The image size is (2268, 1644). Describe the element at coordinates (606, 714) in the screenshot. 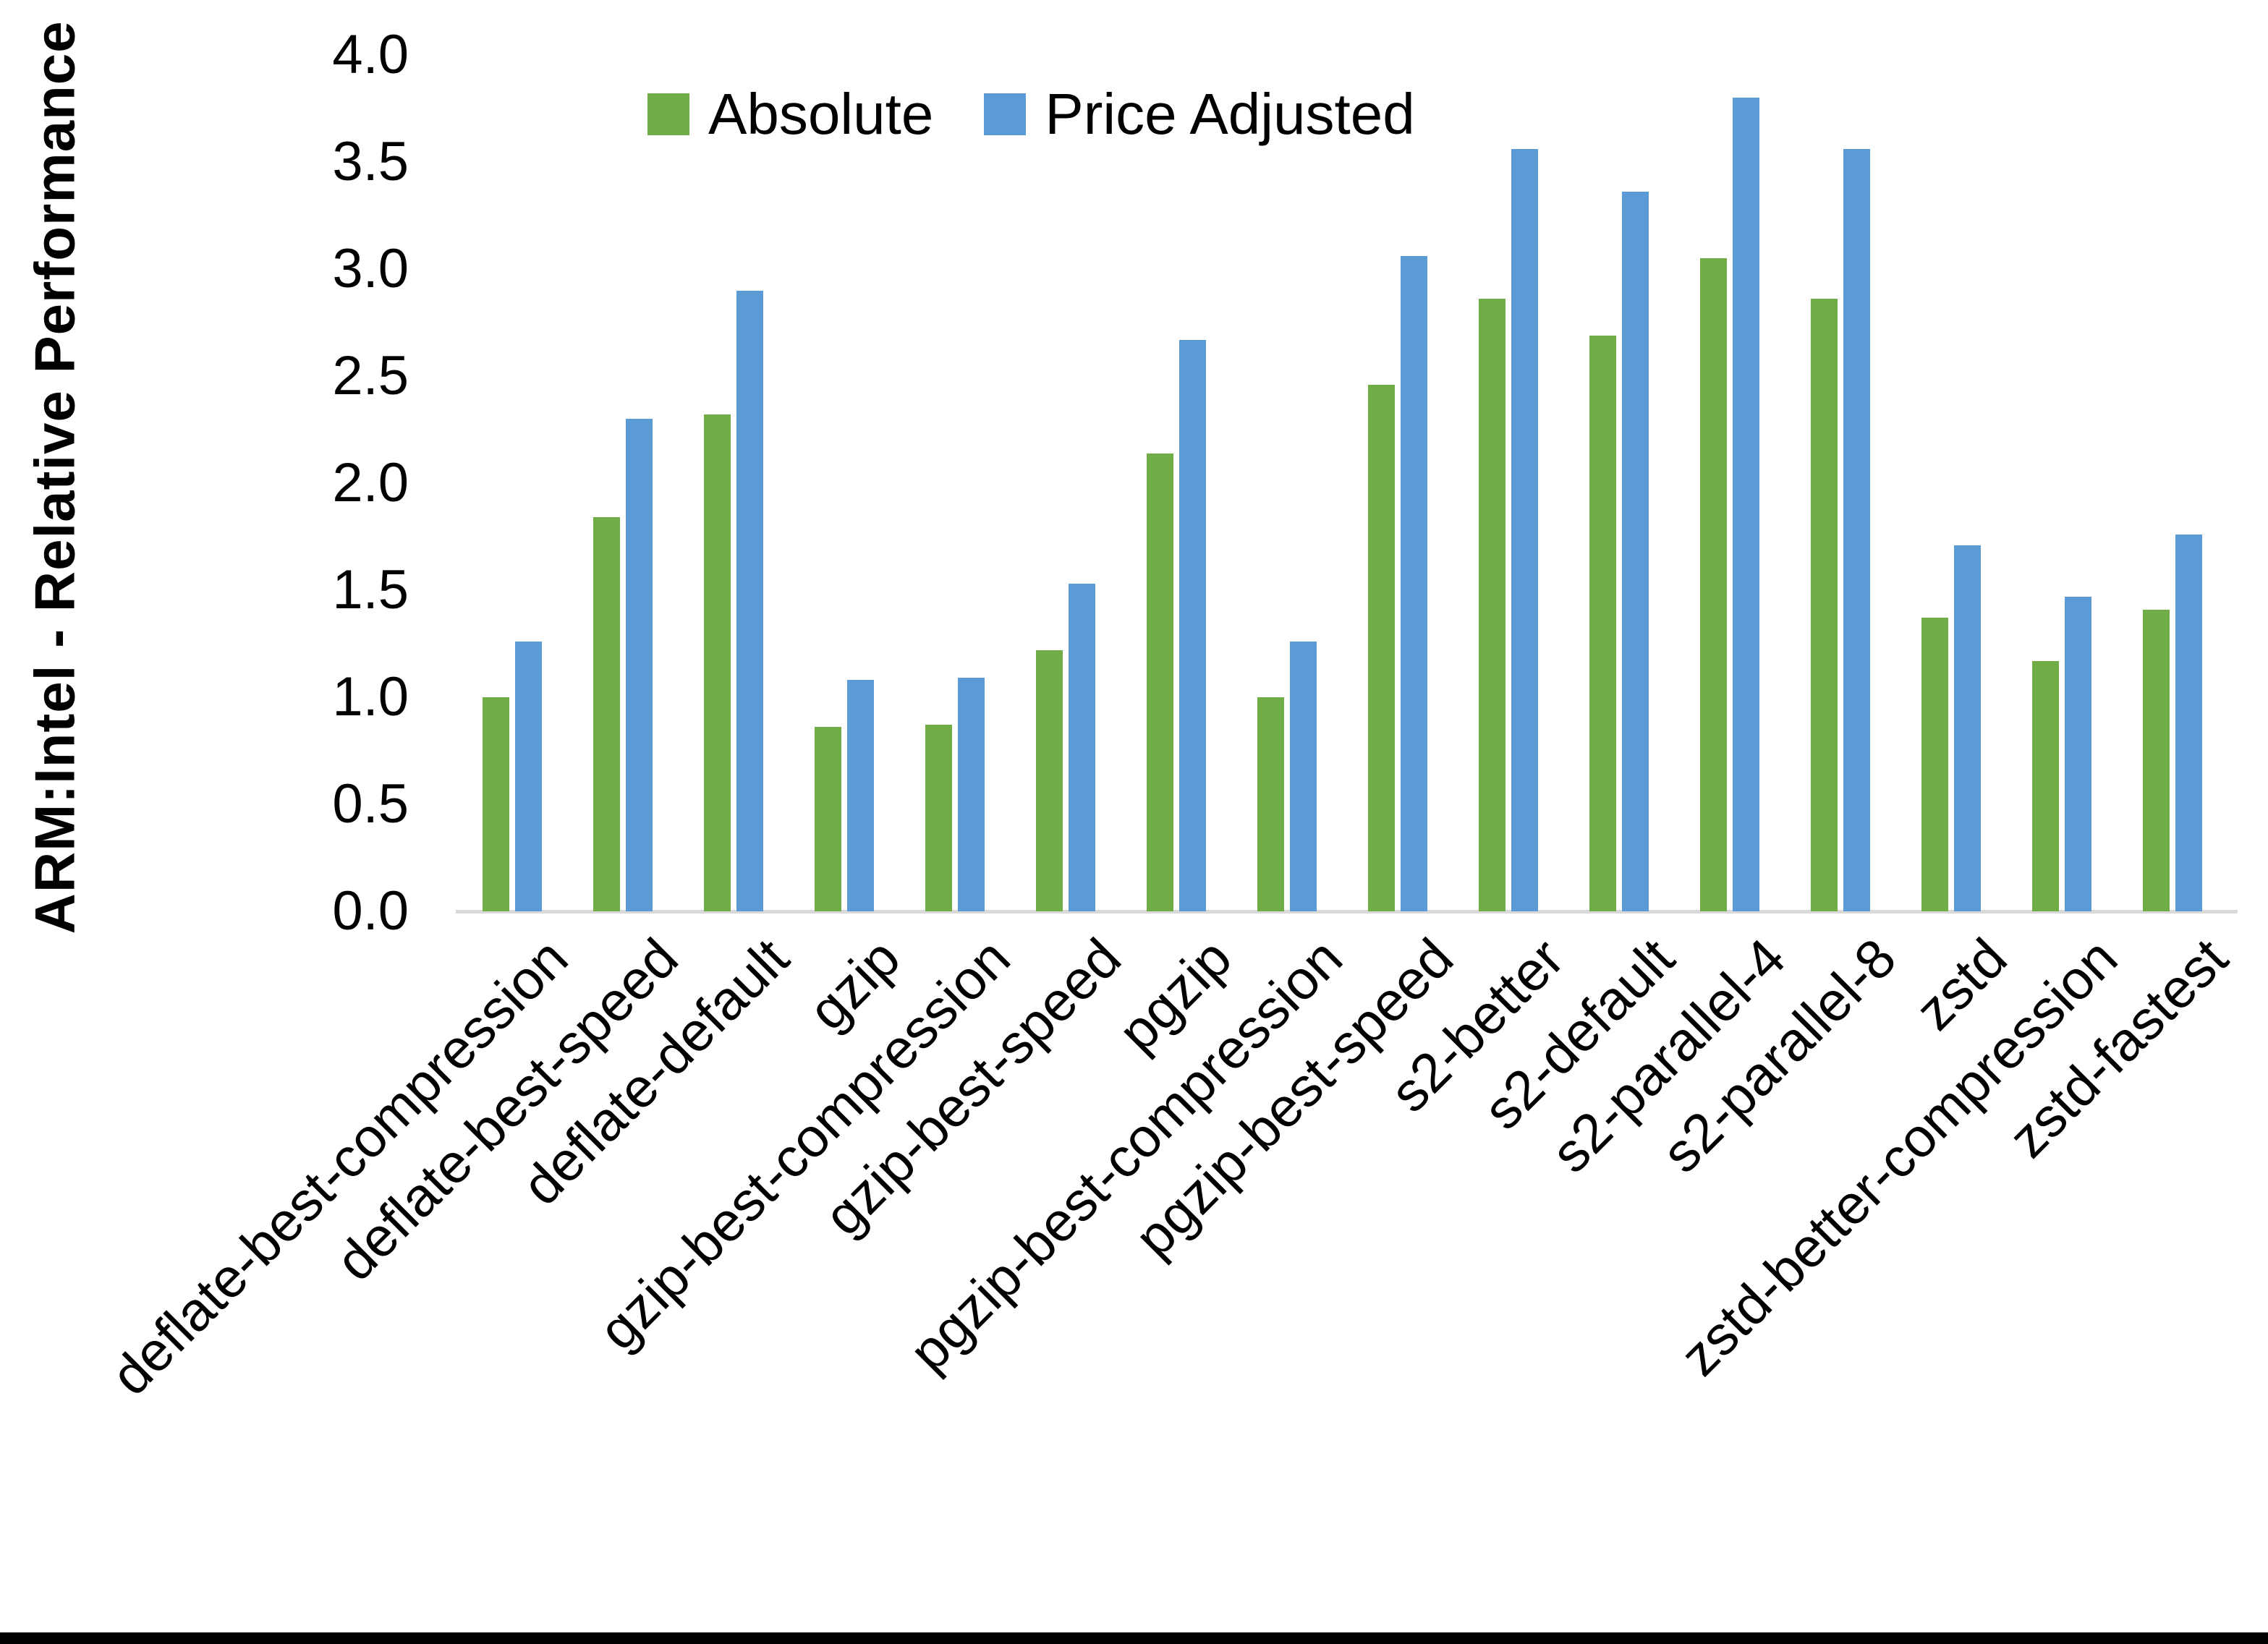

I see `bar-absolute-deflate-best-speed` at that location.